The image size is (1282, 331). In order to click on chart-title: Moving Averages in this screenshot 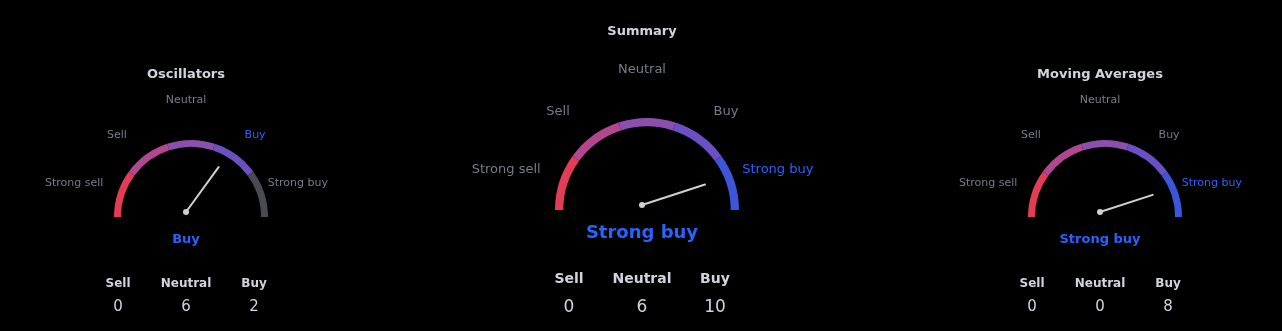, I will do `click(1100, 73)`.